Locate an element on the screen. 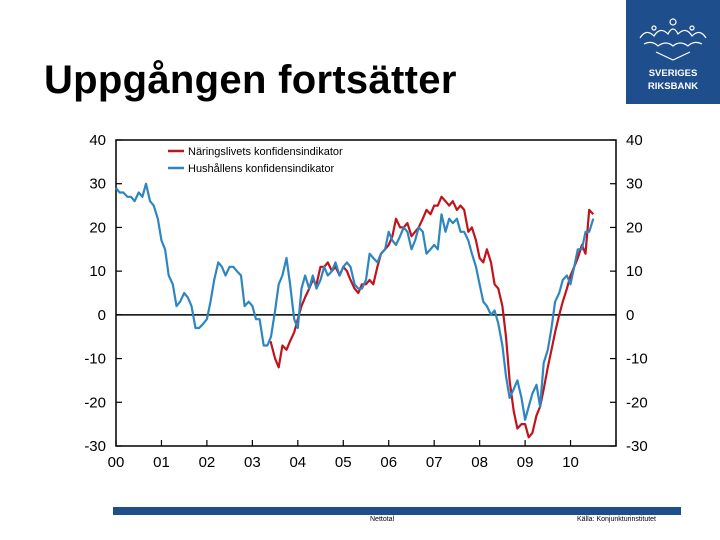 Image resolution: width=720 pixels, height=540 pixels. legend-label: Hushållens konfidensindikator is located at coordinates (261, 169).